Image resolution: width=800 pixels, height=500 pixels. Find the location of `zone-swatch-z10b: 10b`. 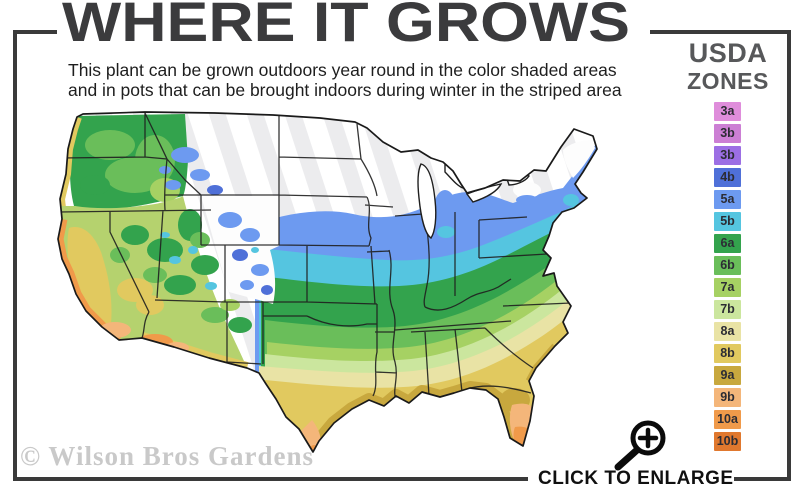

zone-swatch-z10b: 10b is located at coordinates (727, 441).